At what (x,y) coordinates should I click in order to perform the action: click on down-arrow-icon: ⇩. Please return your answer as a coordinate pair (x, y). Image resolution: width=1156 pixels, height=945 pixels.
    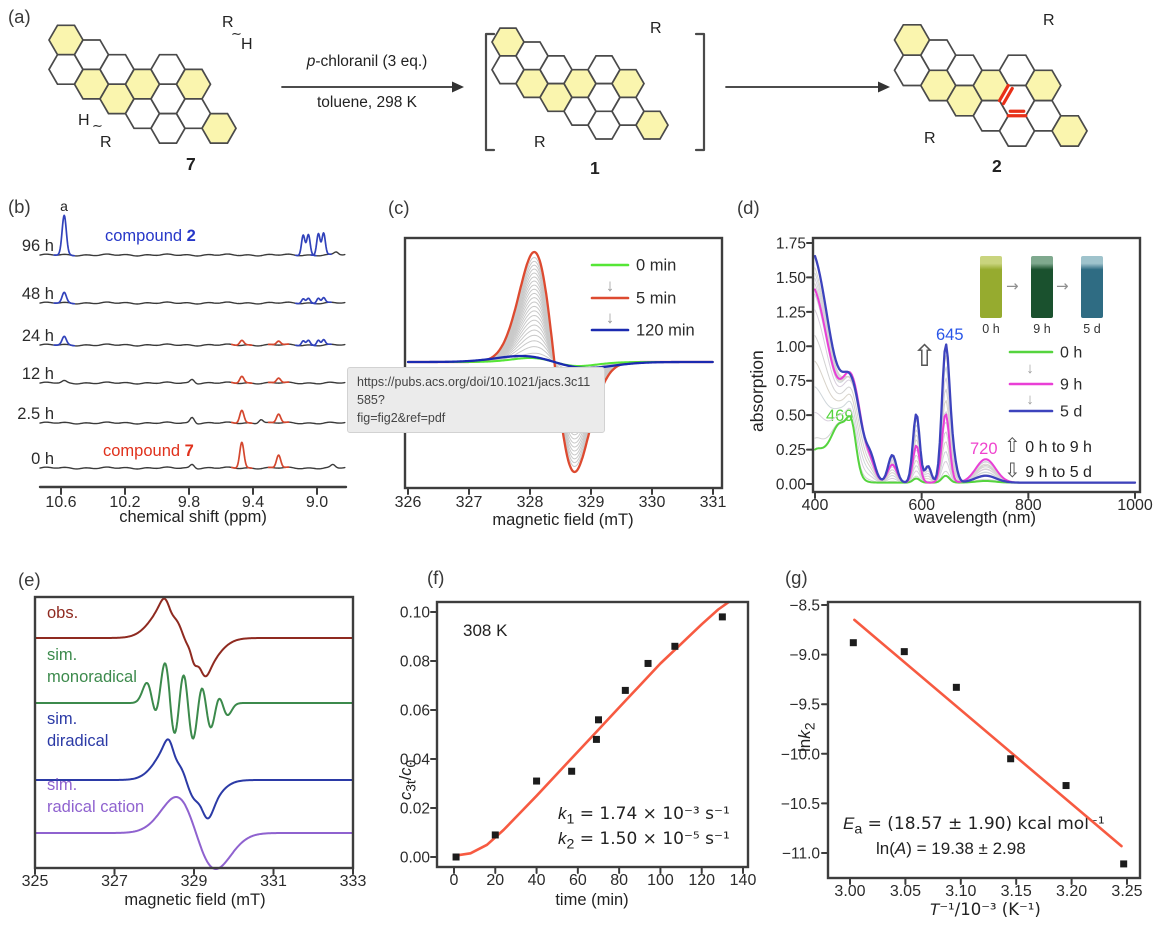
    Looking at the image, I should click on (1012, 470).